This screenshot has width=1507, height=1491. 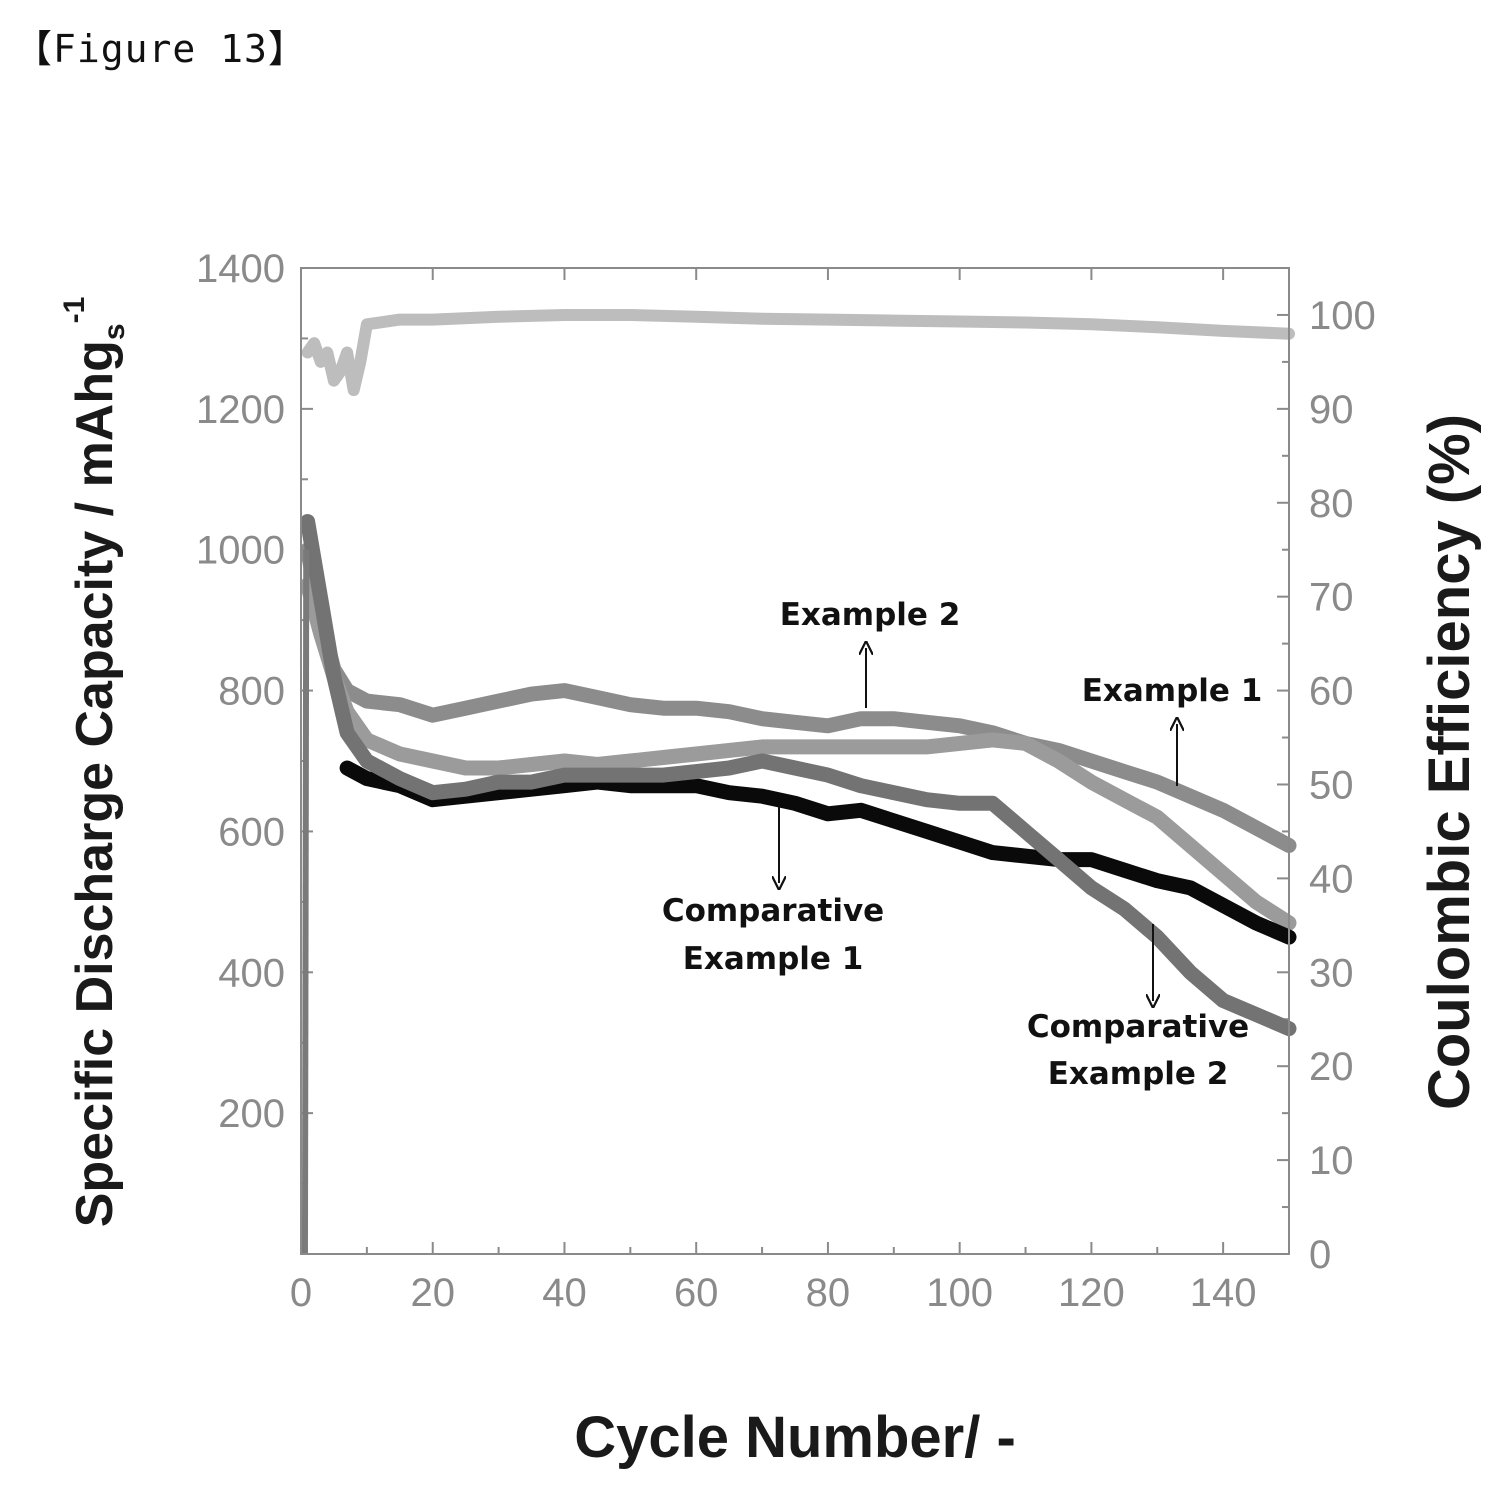 I want to click on y-axis-title: Specific Discharge Capacity / mAhgs -1, so click(x=94, y=762).